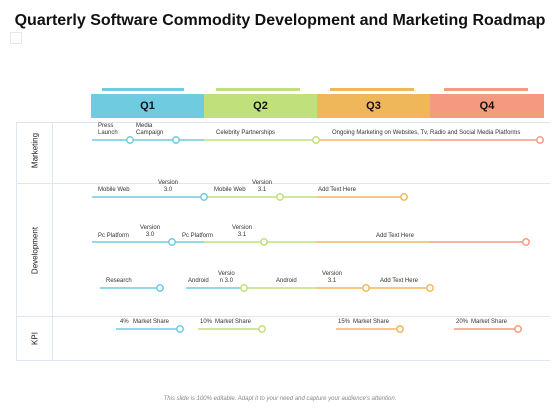 The height and width of the screenshot is (420, 560). I want to click on marker-kpi4, so click(518, 329).